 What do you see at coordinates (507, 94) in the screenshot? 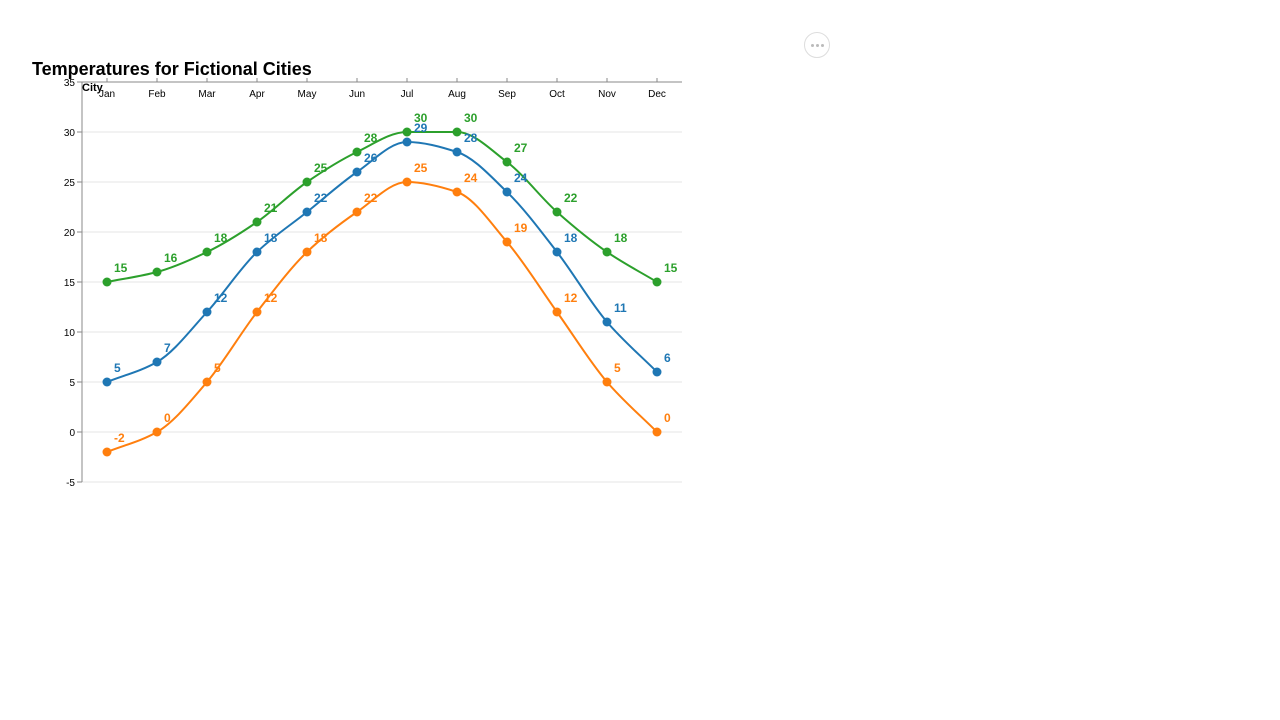
I see `x-tick-label: Sep` at bounding box center [507, 94].